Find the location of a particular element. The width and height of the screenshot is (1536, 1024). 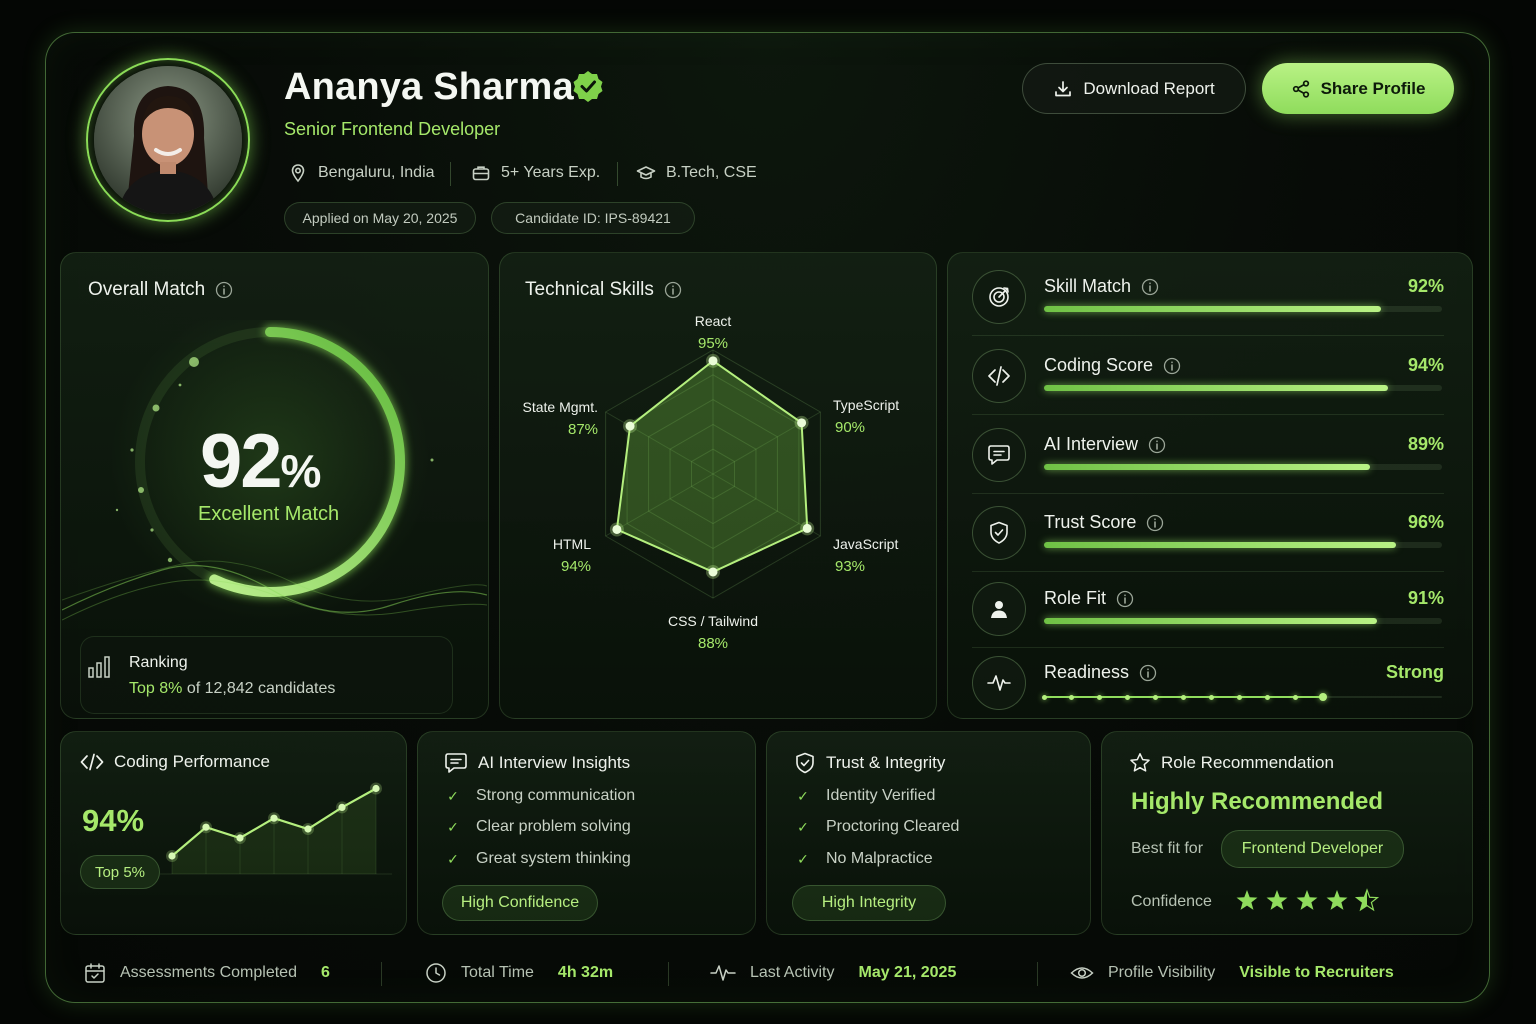

technical-skills-title: Technical Skills is located at coordinates (603, 290).